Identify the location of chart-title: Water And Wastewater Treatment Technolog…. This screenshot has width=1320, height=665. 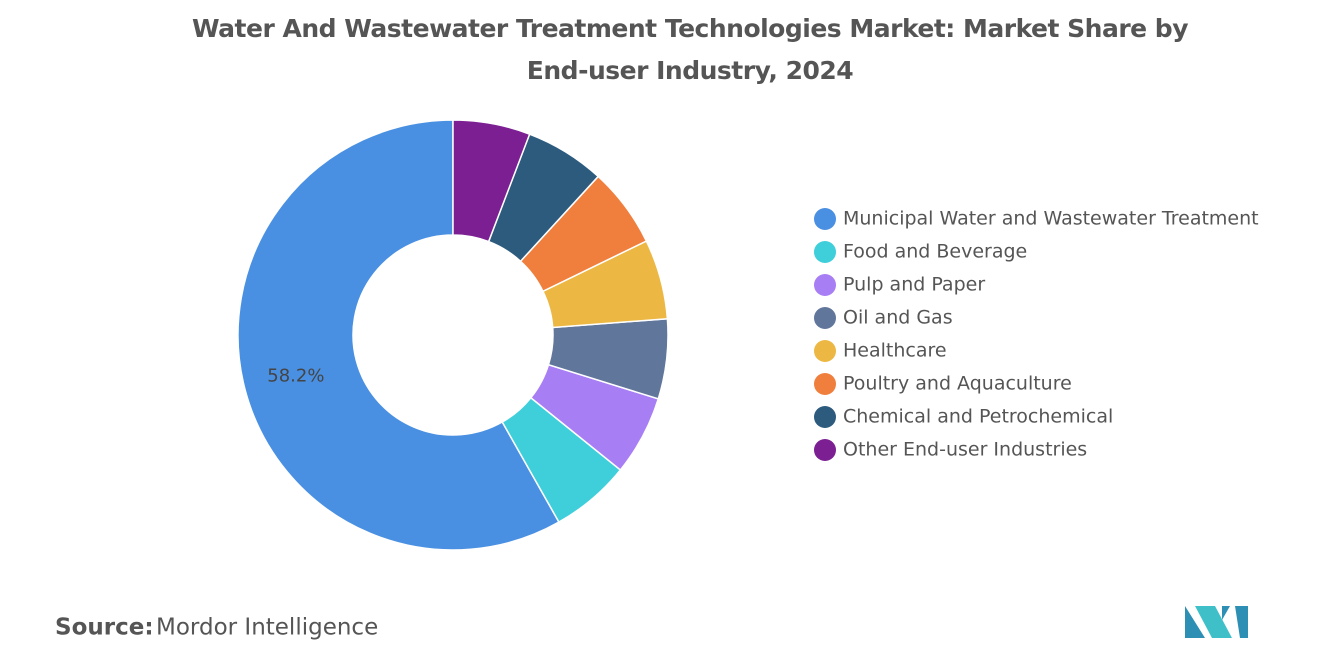
(690, 28).